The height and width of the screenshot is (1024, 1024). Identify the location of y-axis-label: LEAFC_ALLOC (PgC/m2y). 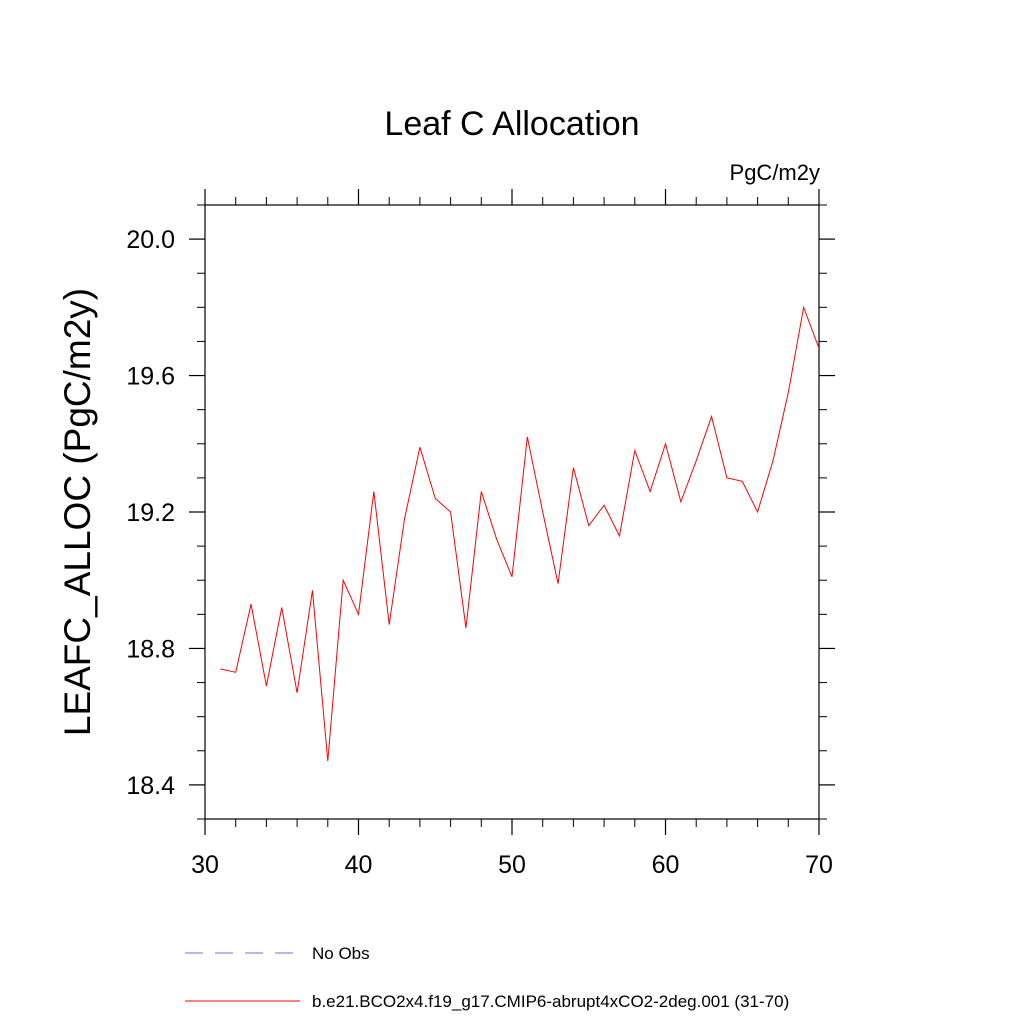
(77, 512).